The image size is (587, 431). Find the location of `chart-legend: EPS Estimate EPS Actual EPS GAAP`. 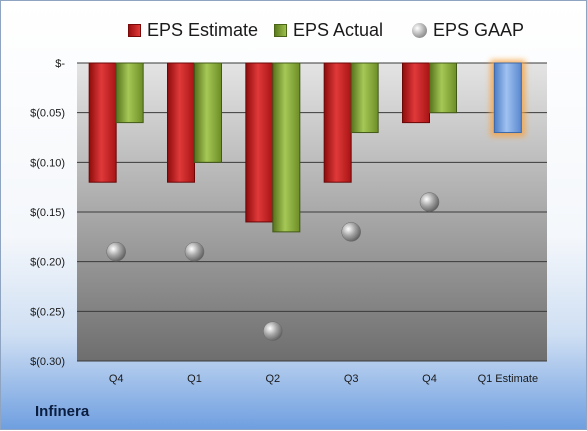

chart-legend: EPS Estimate EPS Actual EPS GAAP is located at coordinates (294, 30).